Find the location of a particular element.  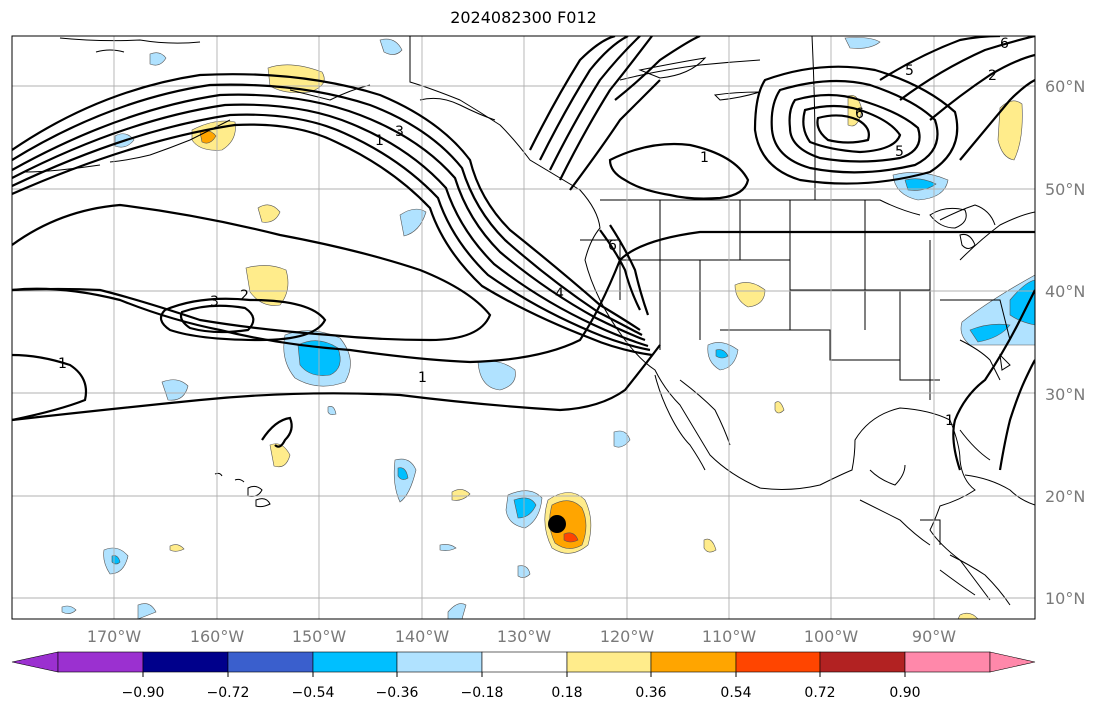

contour-label: 4 is located at coordinates (559, 294).